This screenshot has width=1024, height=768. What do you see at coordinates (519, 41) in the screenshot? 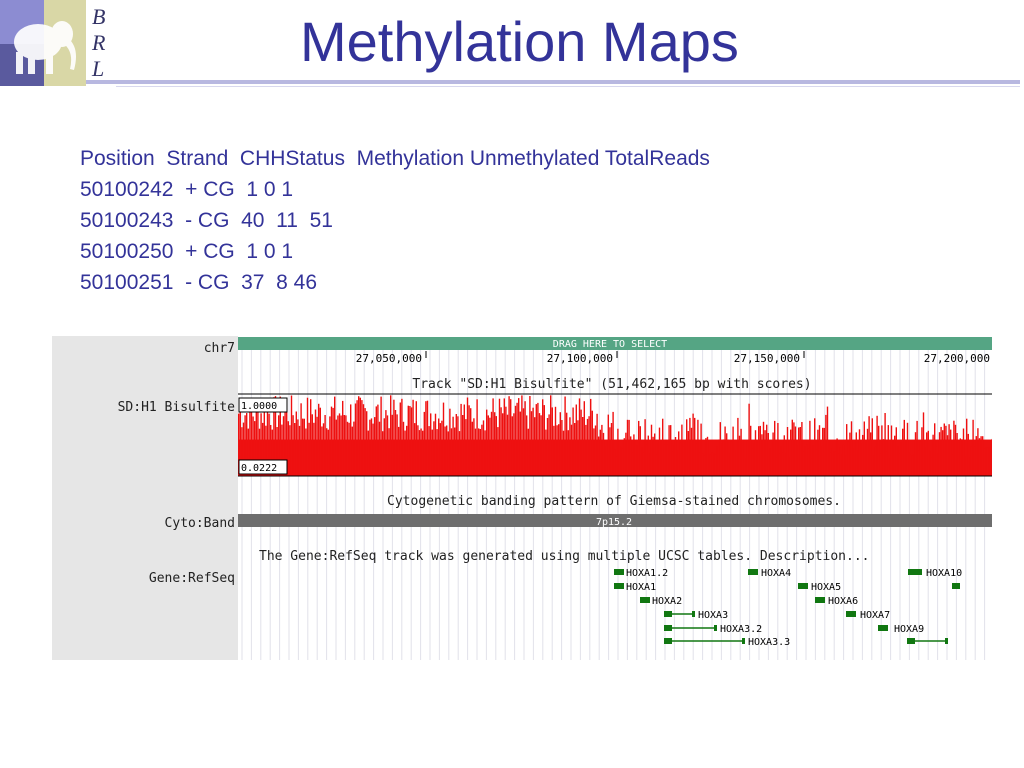
I see `slide-title: Methylation Maps` at bounding box center [519, 41].